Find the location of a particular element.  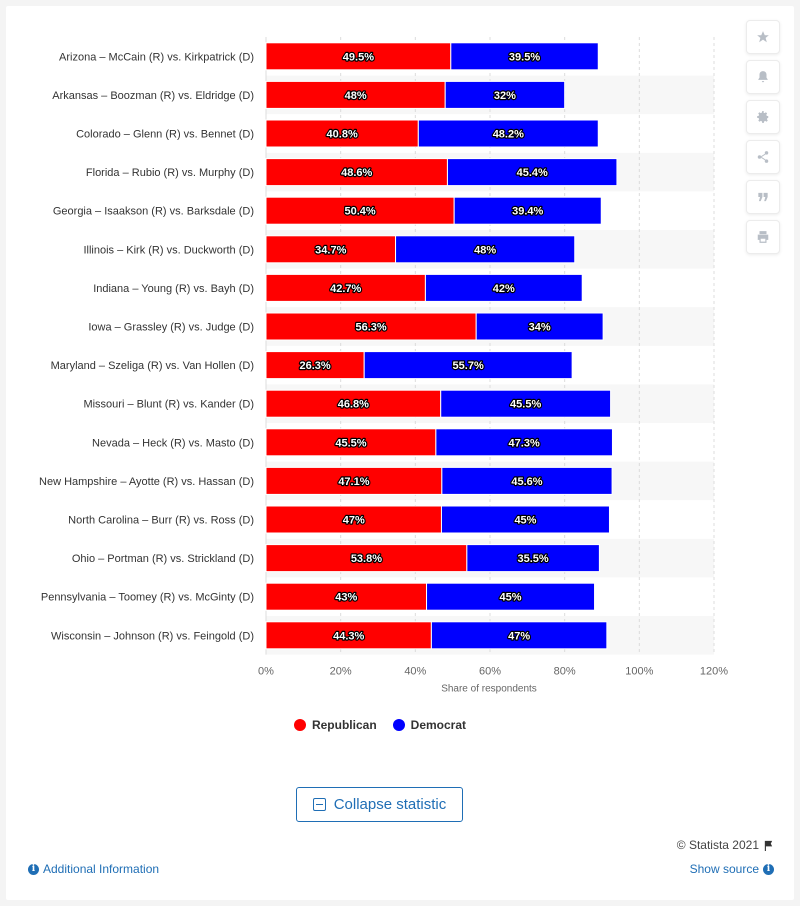

chart-toolbar is located at coordinates (763, 140).